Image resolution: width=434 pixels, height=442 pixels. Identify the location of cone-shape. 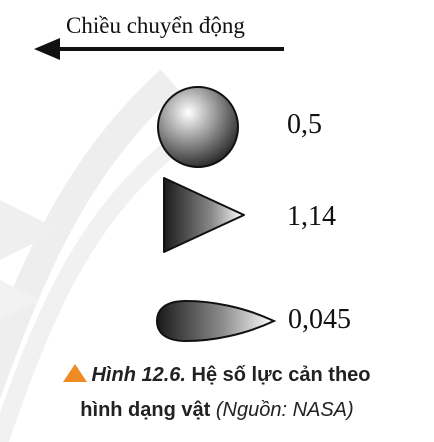
(204, 215).